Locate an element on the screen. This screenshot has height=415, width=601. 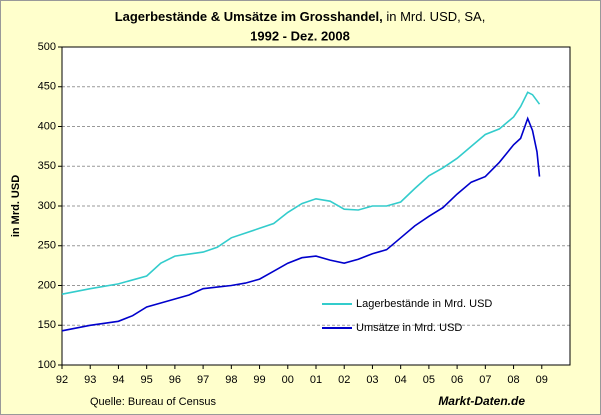
y-tick-label: 350 is located at coordinates (47, 166).